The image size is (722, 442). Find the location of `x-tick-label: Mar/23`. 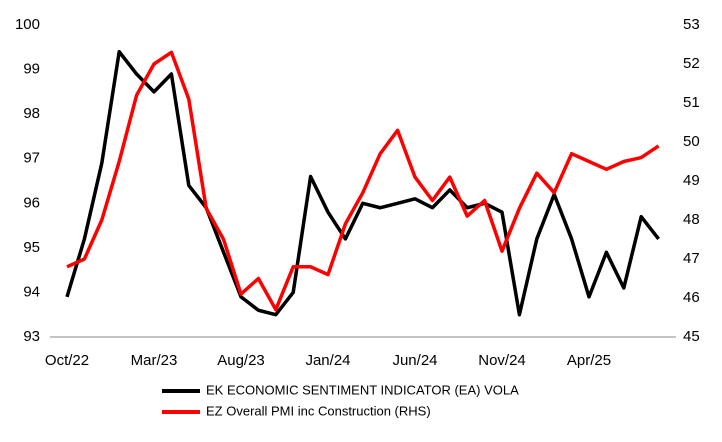

x-tick-label: Mar/23 is located at coordinates (154, 360).